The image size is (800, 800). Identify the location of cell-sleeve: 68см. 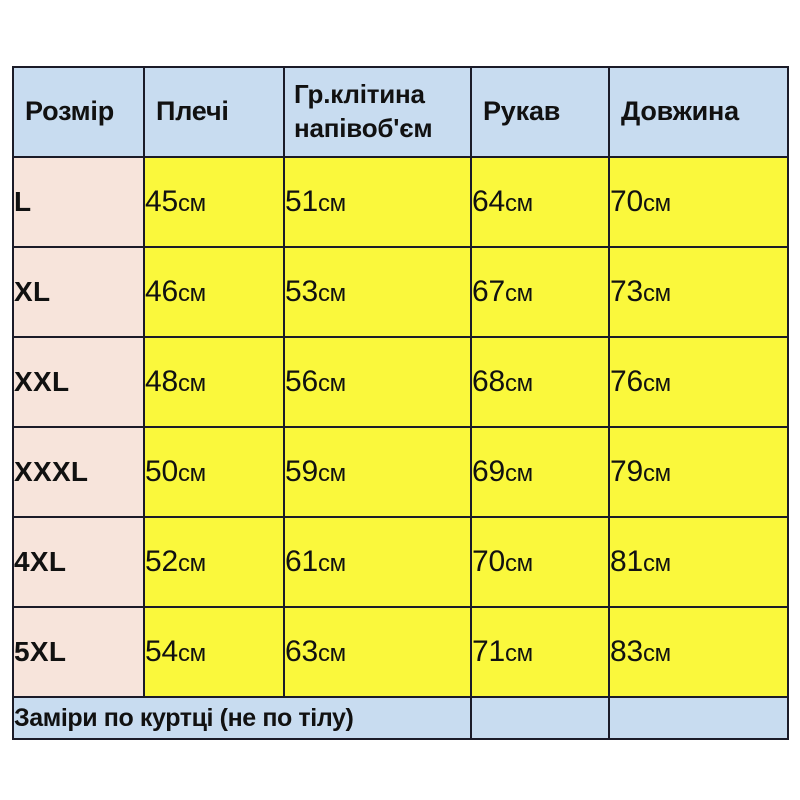
(540, 382).